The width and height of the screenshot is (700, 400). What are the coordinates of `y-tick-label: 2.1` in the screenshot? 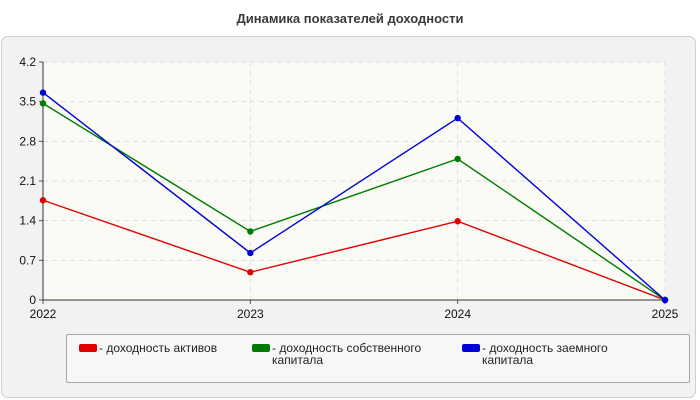 It's located at (27, 181).